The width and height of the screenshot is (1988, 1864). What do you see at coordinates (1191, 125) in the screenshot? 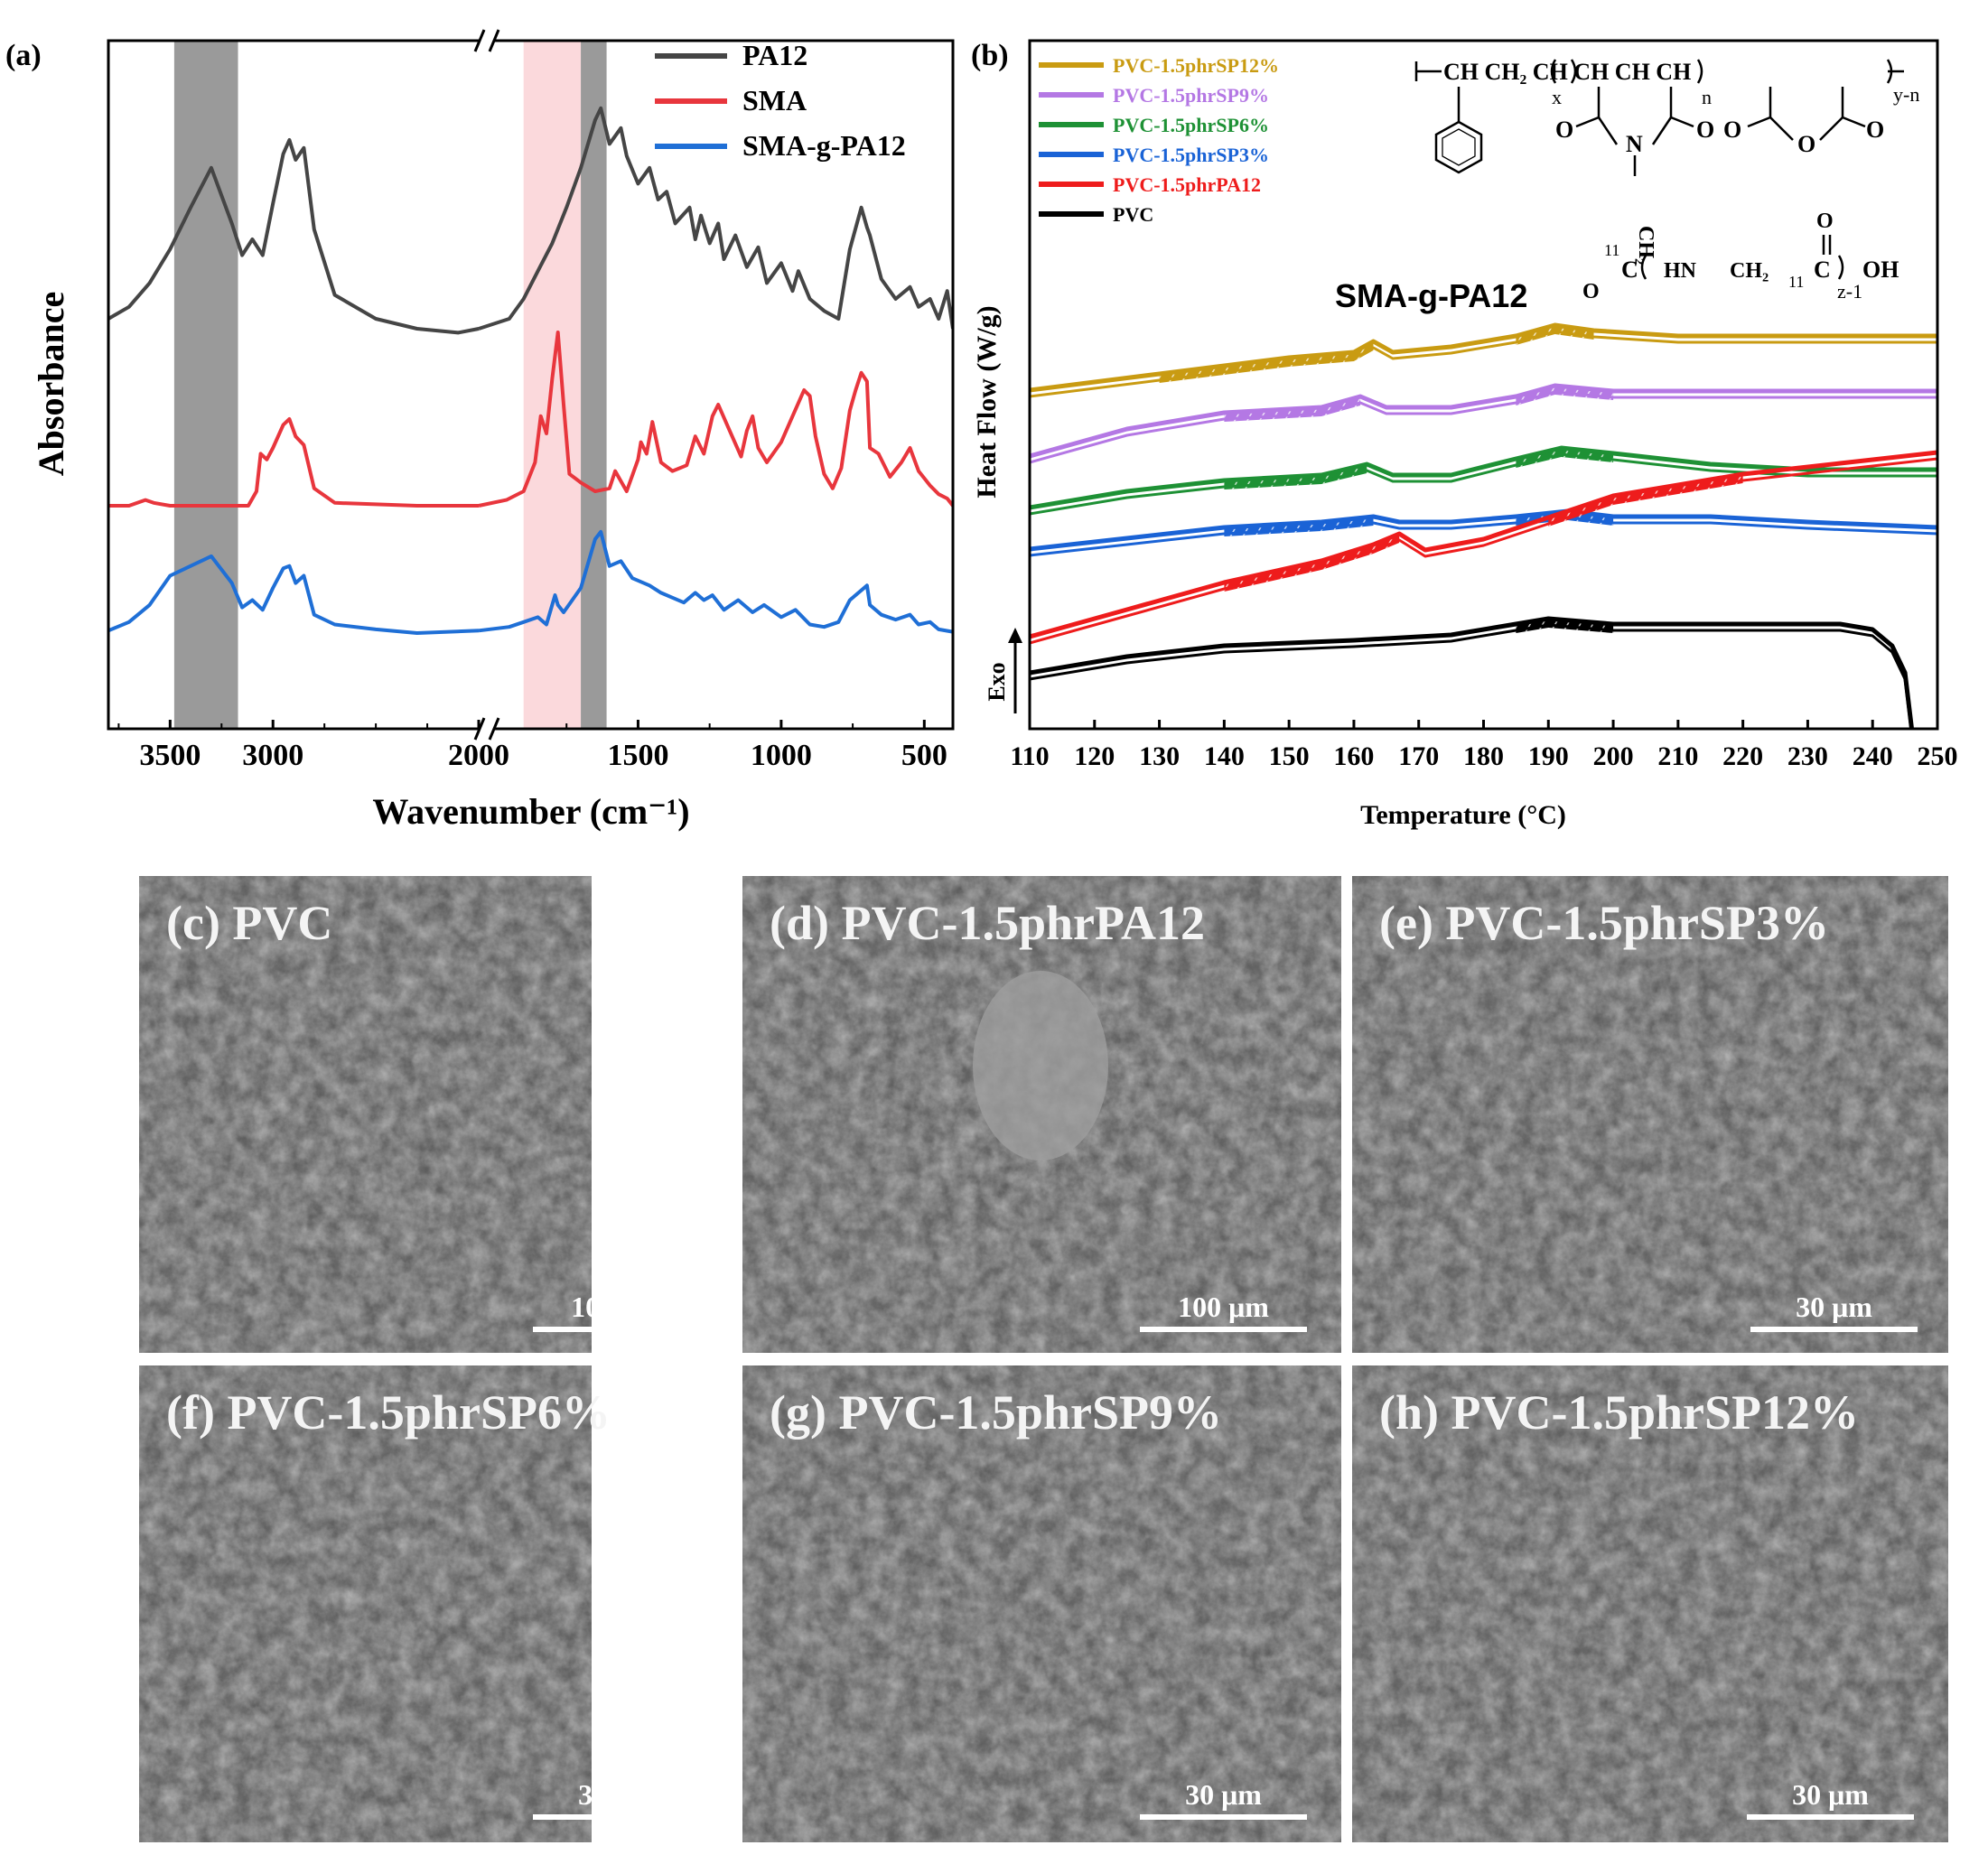
I see `dsc-legend-label: PVC-1.5phrSP6%` at bounding box center [1191, 125].